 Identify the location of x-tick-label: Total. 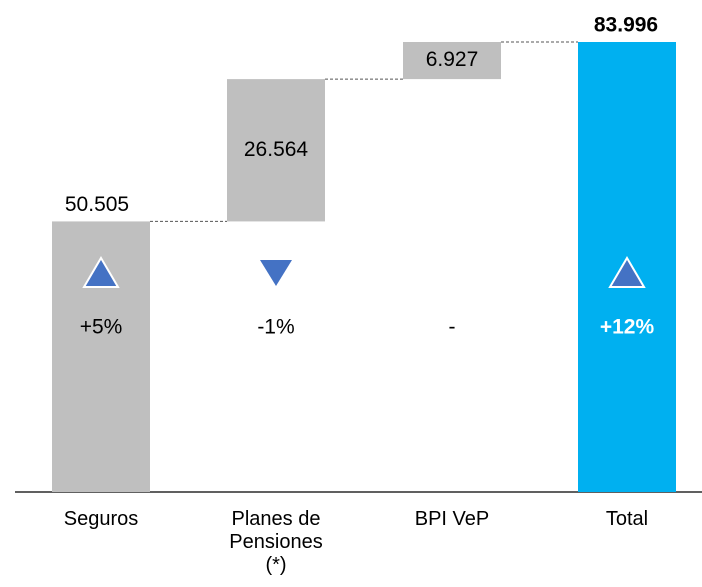
(627, 519).